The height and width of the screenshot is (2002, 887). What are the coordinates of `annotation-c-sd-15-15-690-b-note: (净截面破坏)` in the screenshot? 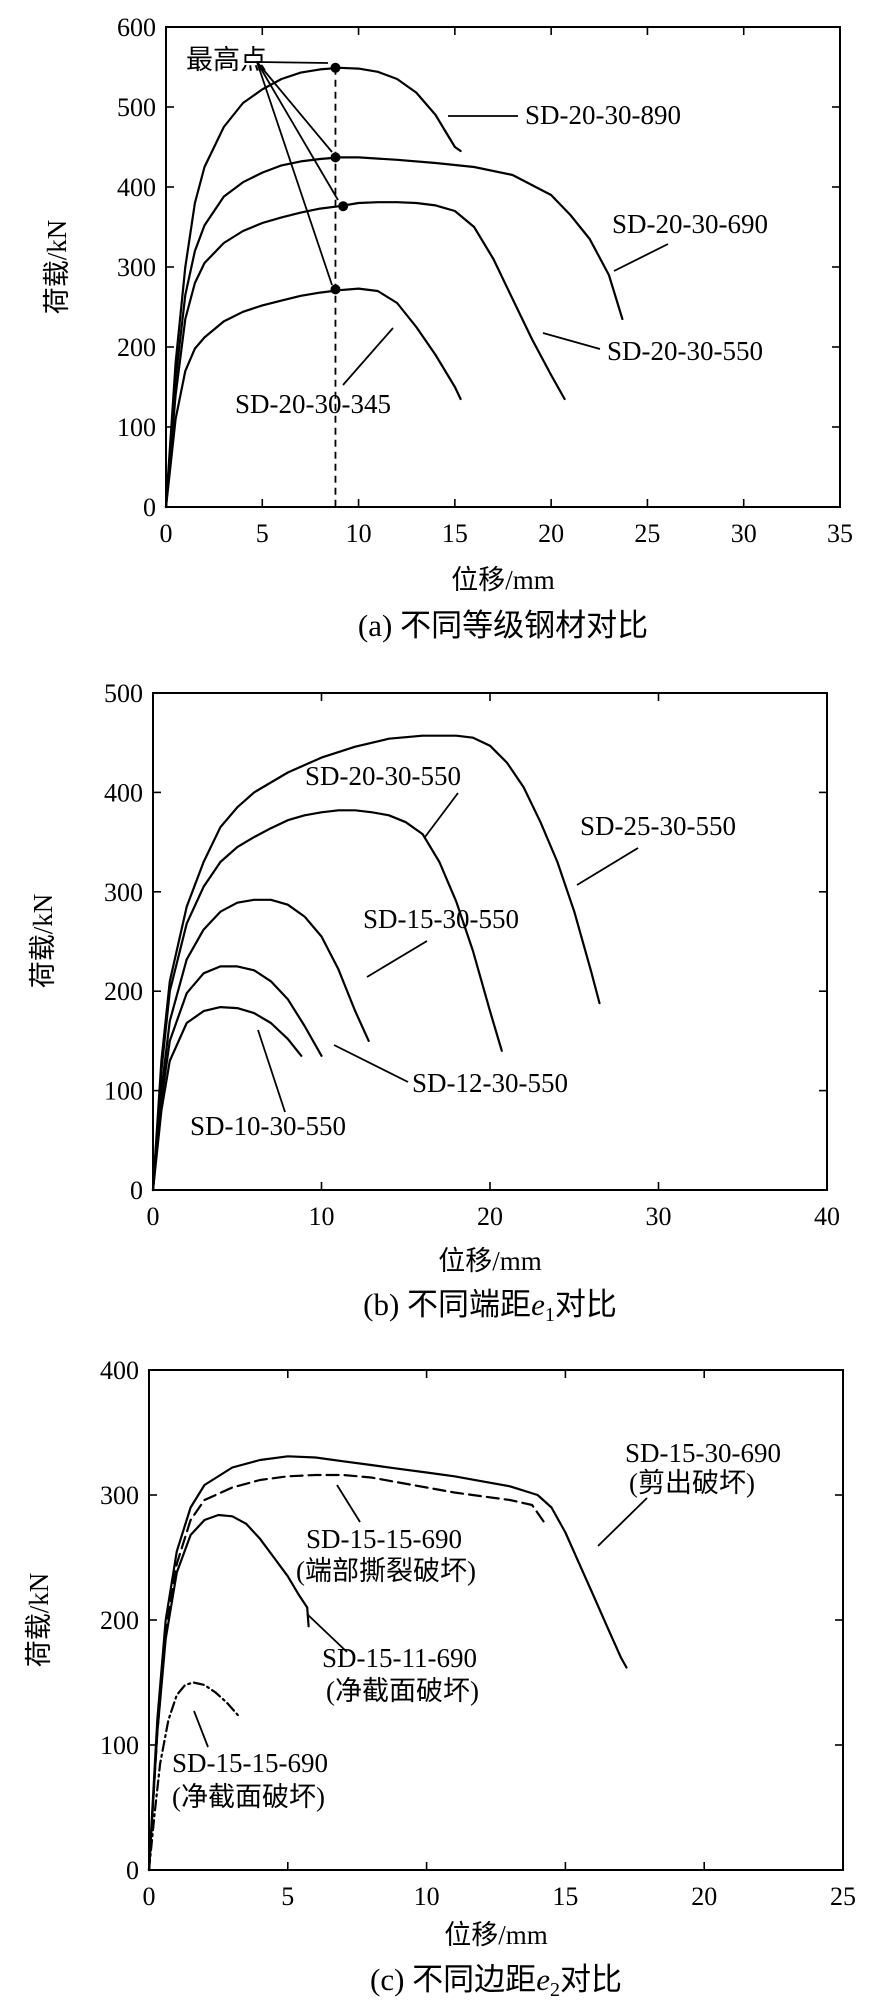 It's located at (248, 1797).